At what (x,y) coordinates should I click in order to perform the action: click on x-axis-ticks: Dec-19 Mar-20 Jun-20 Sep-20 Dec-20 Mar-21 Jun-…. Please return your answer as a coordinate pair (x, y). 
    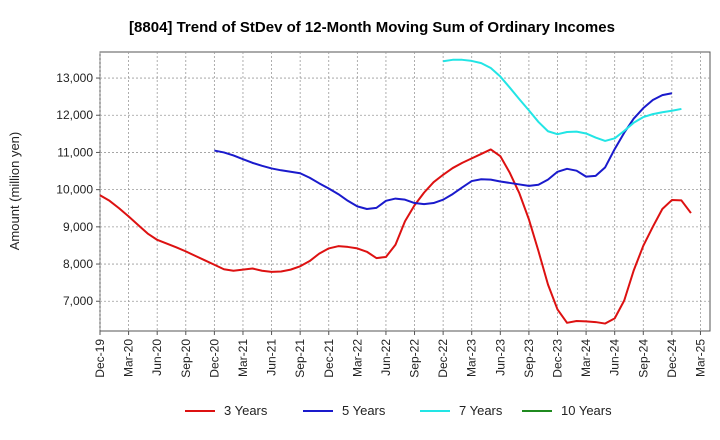
    Looking at the image, I should click on (400, 354).